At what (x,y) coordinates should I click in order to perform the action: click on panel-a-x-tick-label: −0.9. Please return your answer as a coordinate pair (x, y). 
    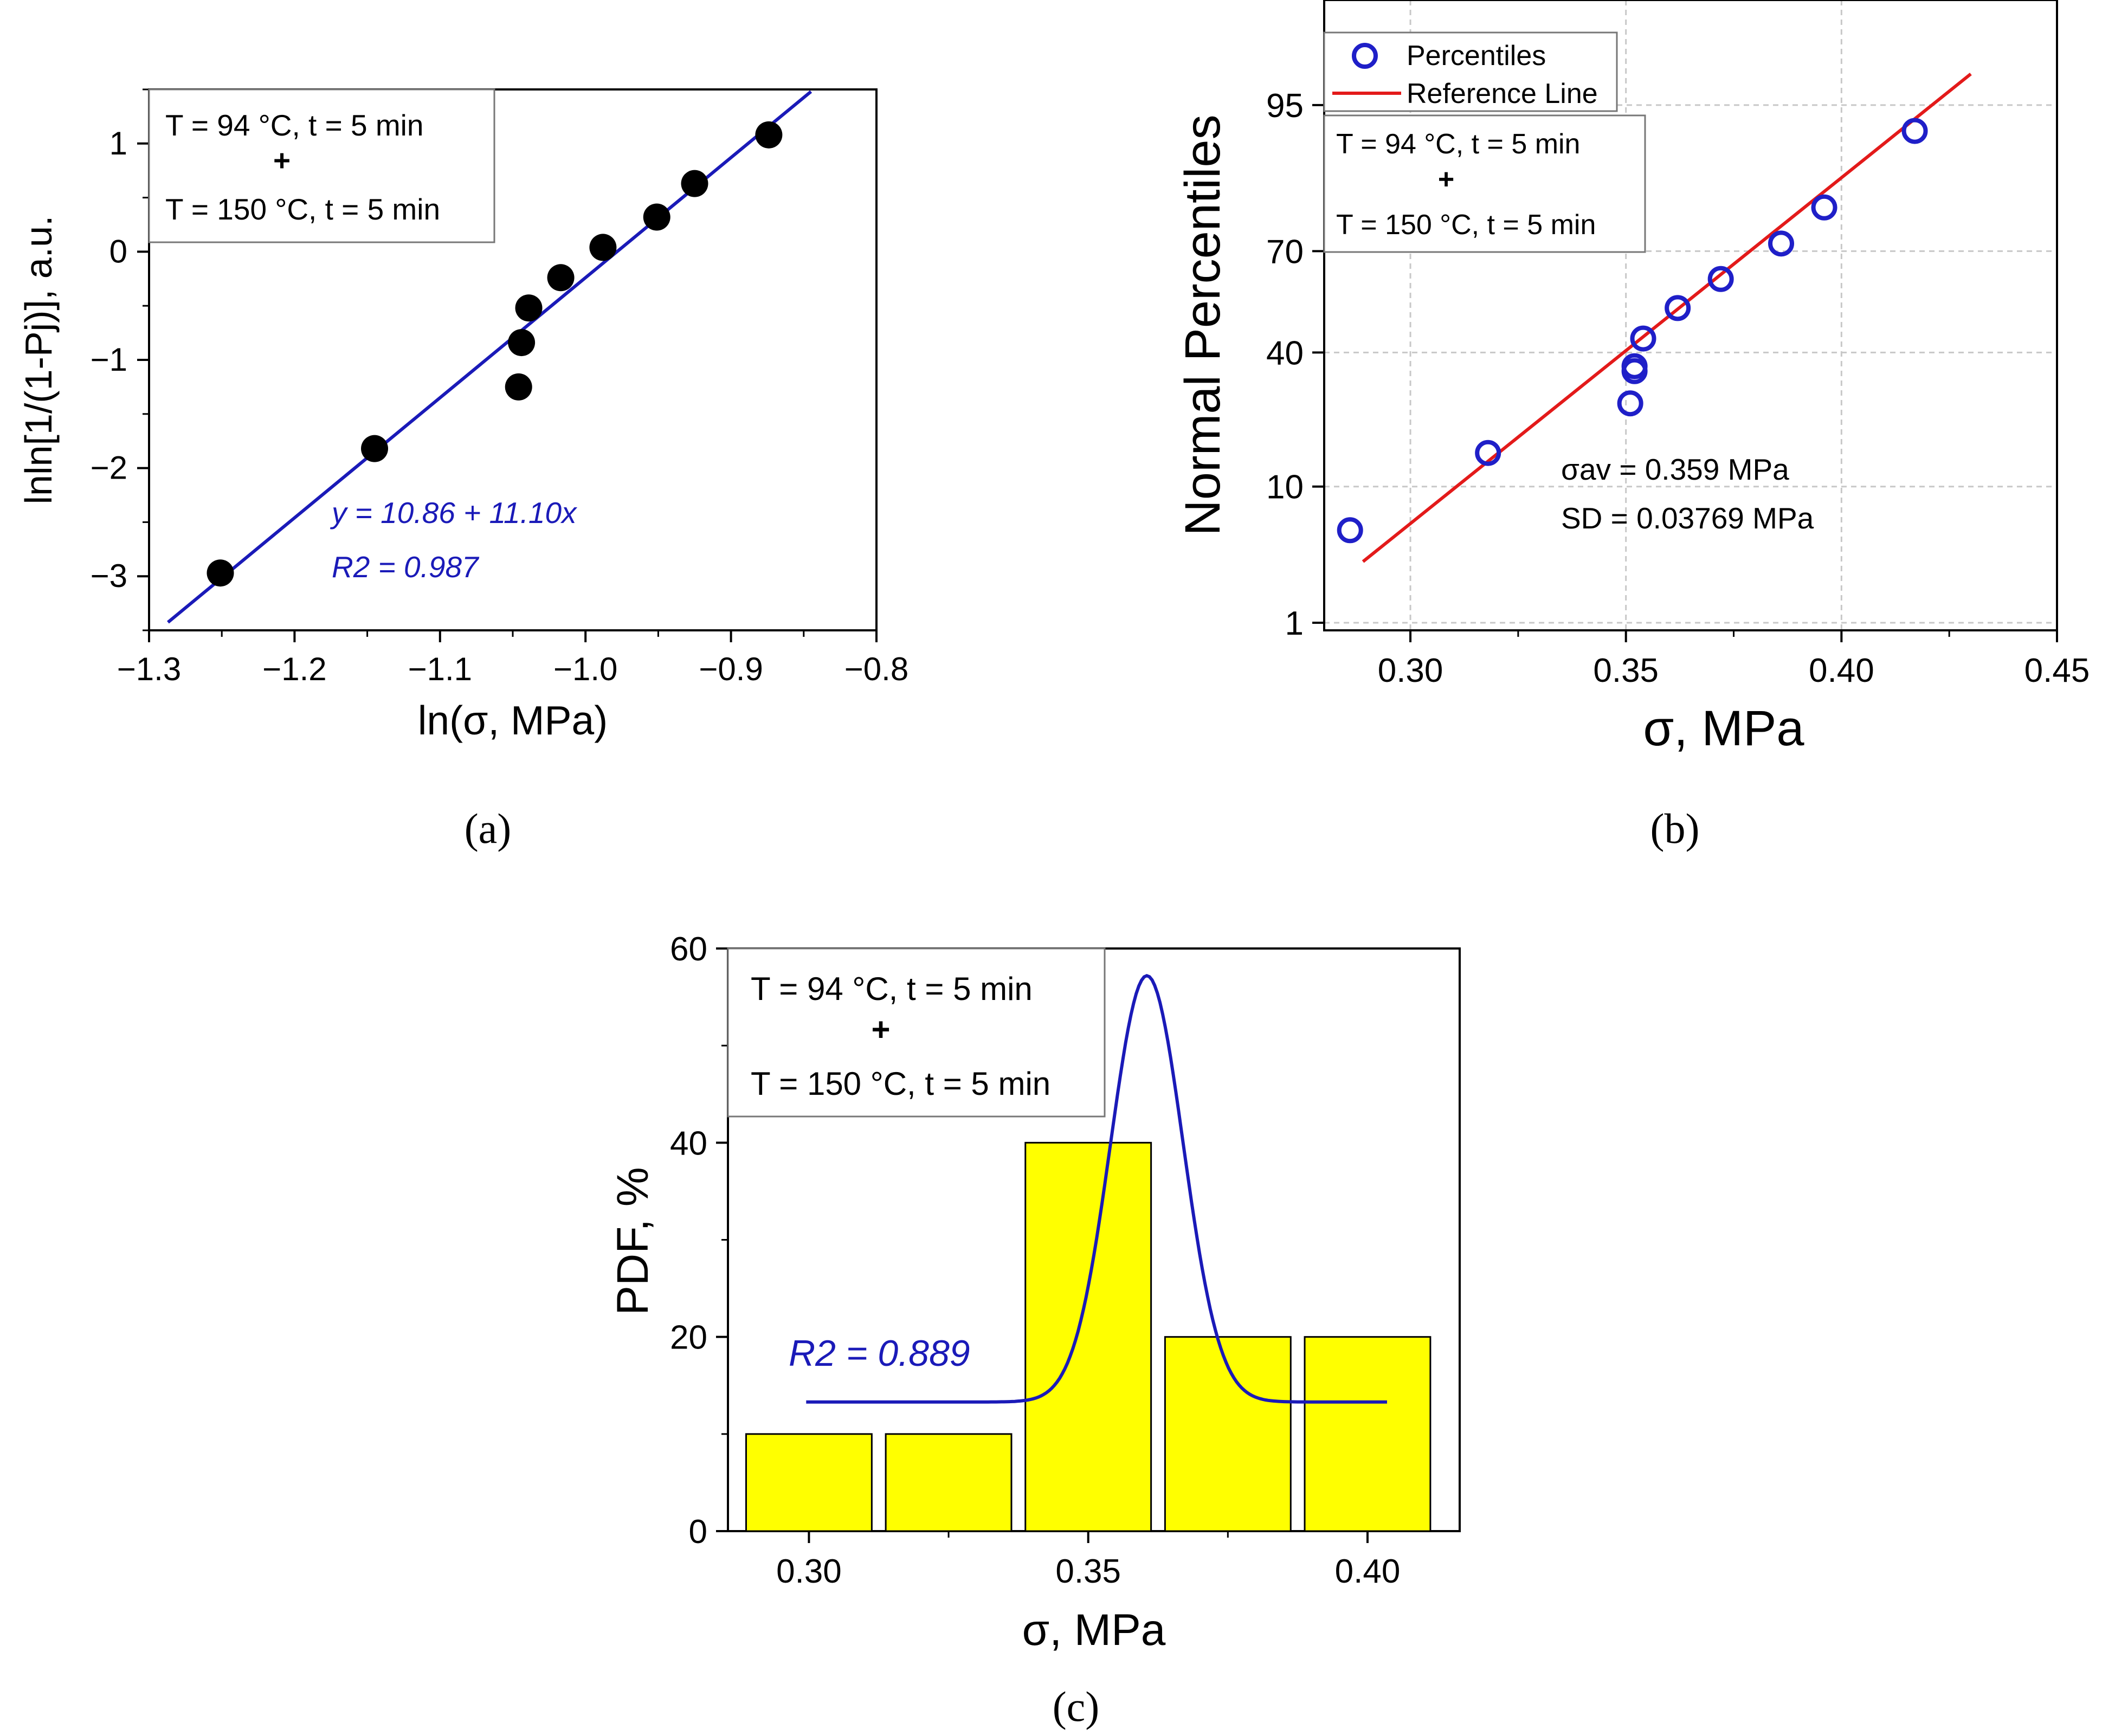
    Looking at the image, I should click on (731, 669).